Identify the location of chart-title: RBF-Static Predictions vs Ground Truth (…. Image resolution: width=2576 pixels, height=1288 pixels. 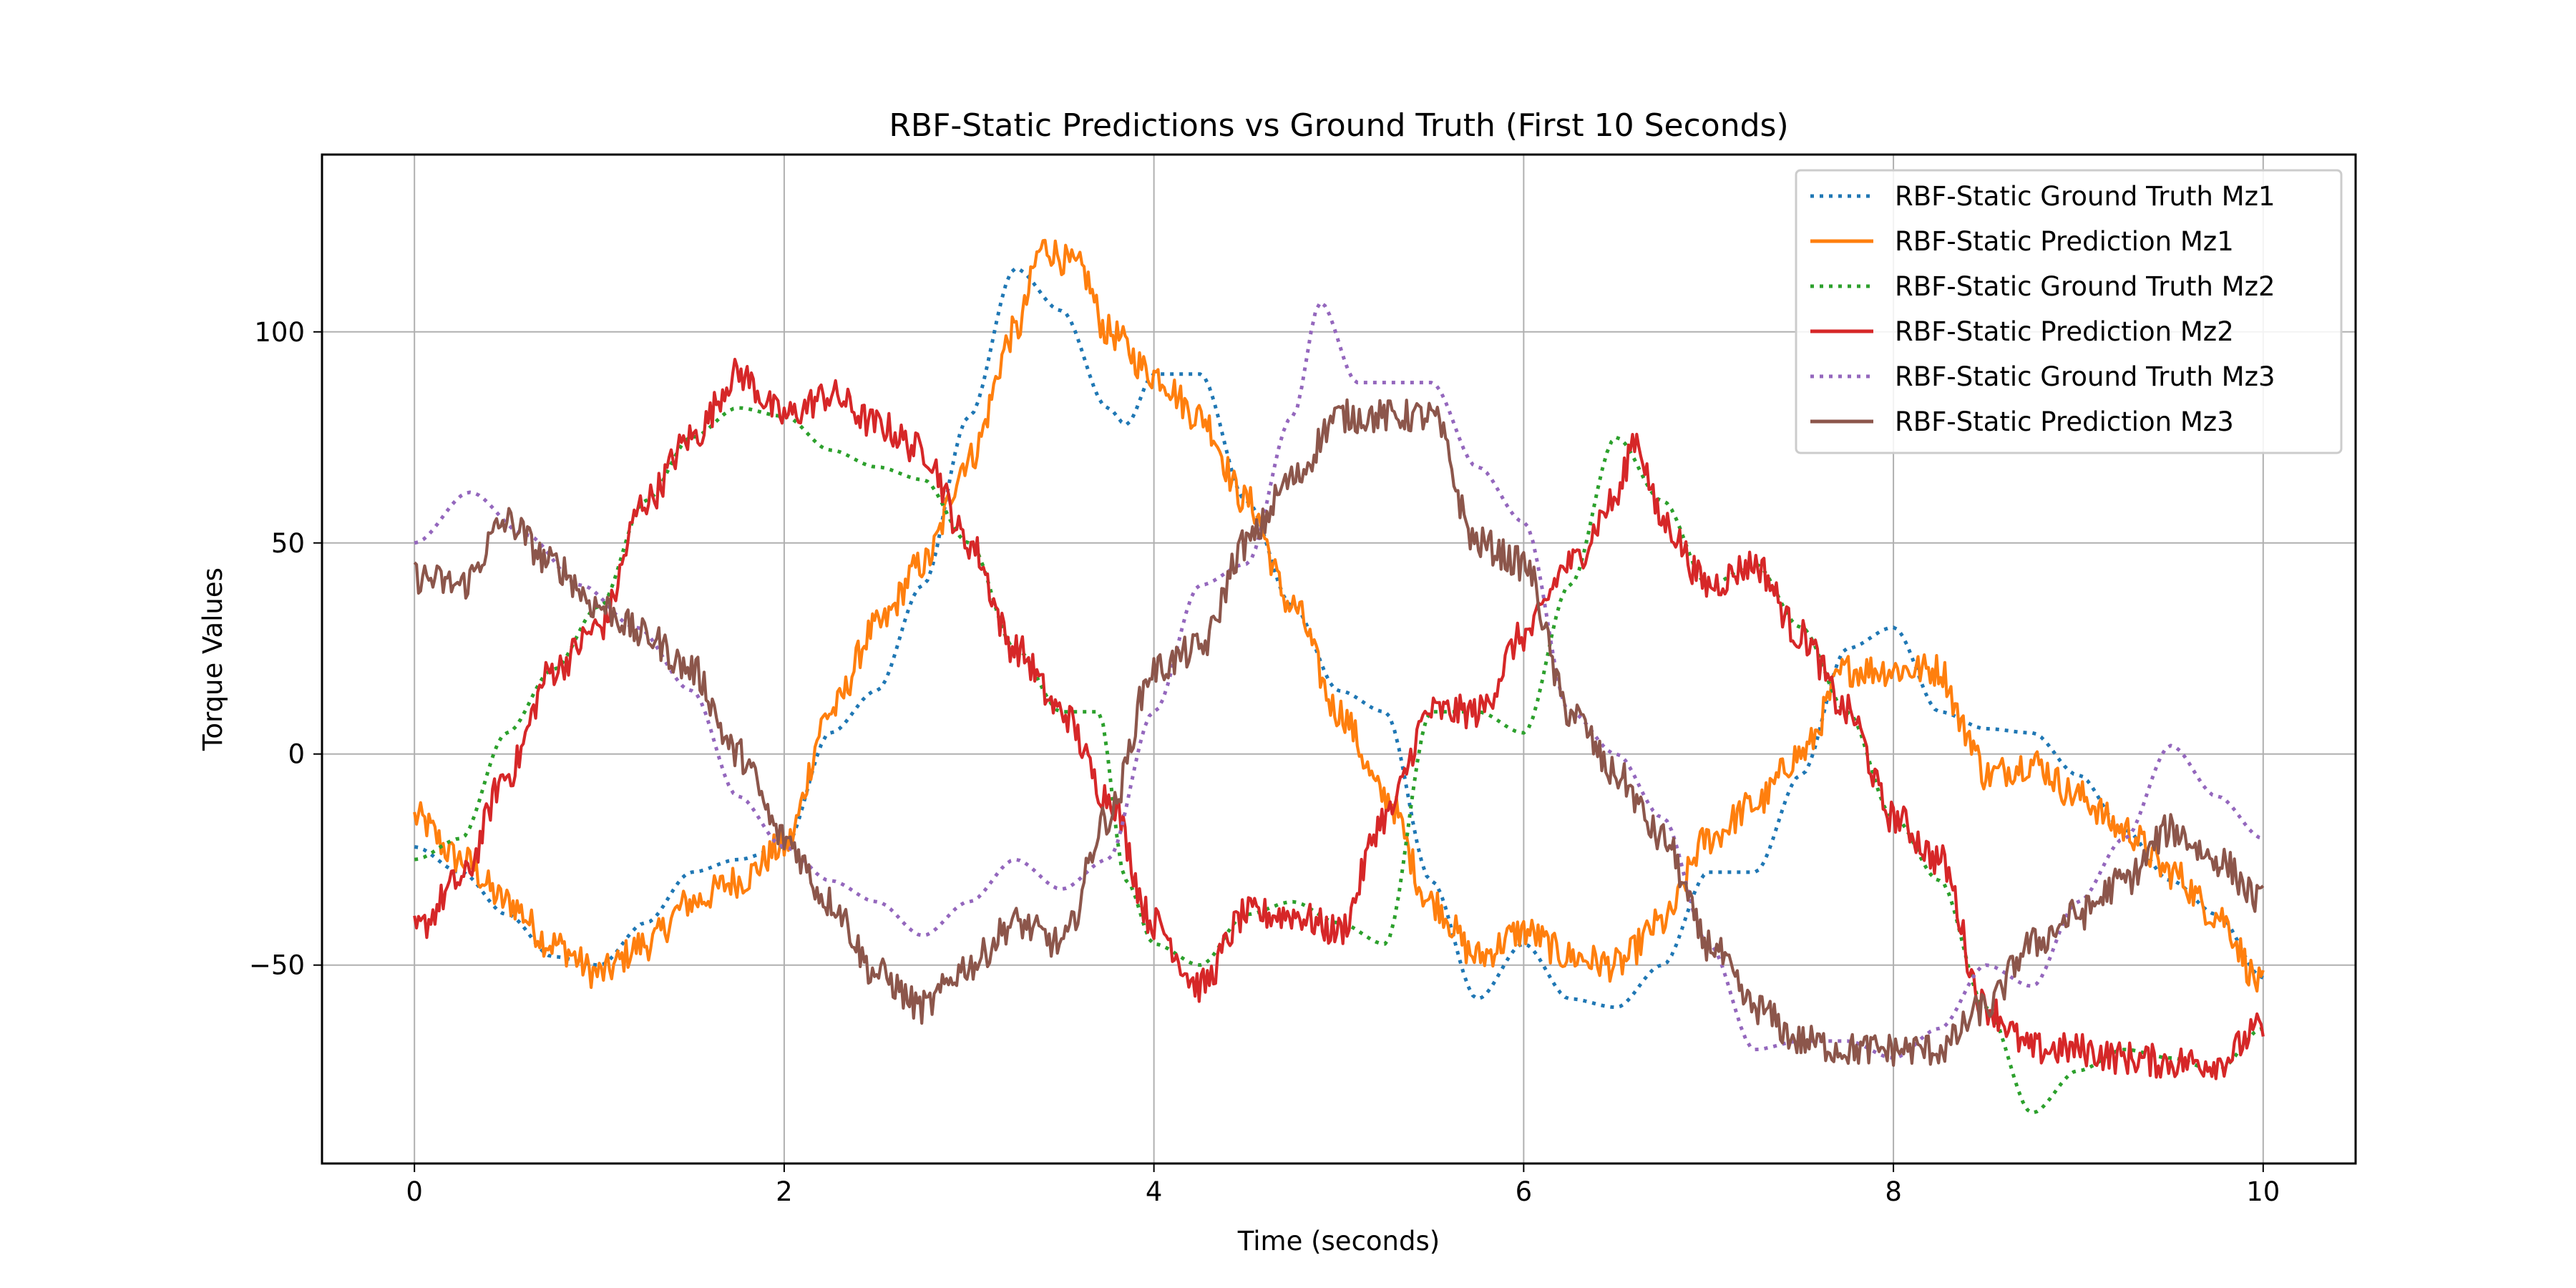
(1338, 125).